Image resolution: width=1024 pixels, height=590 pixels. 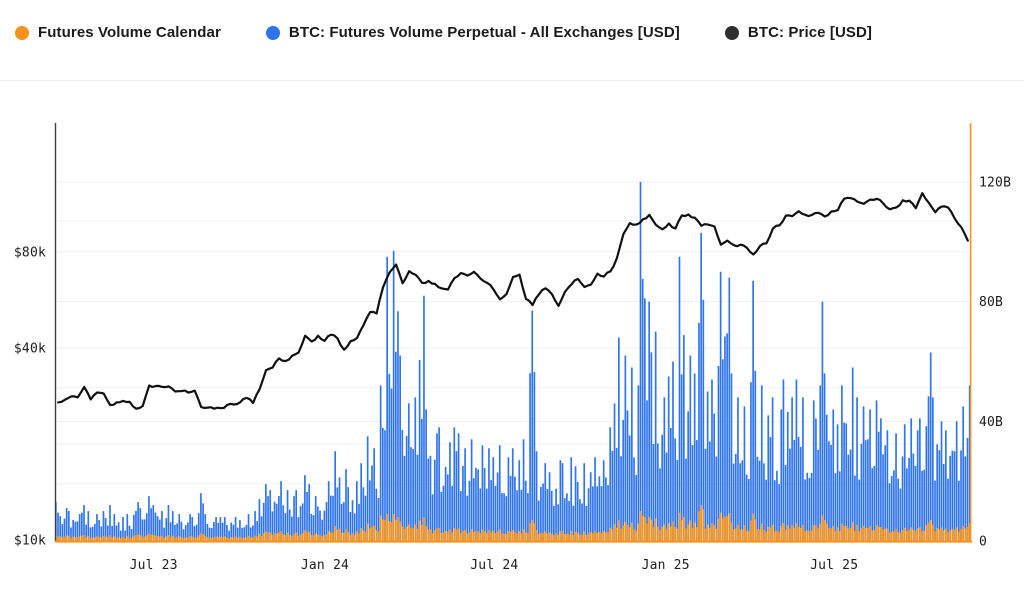 I want to click on calendar-series-dot-icon, so click(x=22, y=32).